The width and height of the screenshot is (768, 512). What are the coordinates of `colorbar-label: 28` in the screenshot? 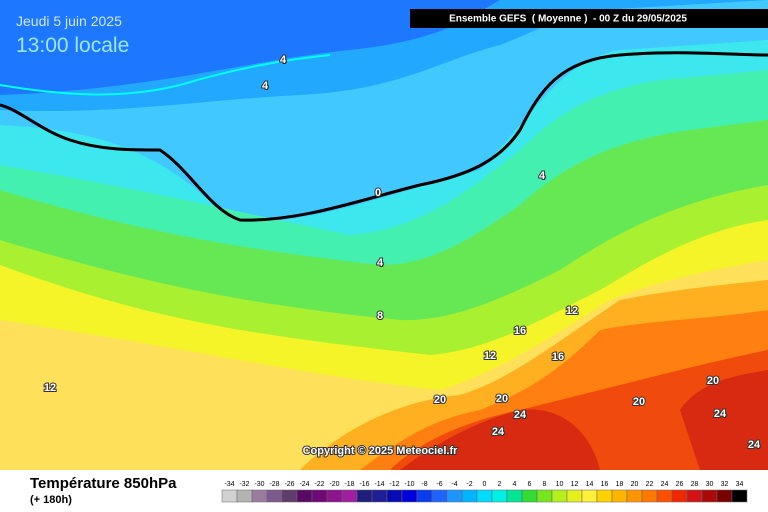 It's located at (695, 484).